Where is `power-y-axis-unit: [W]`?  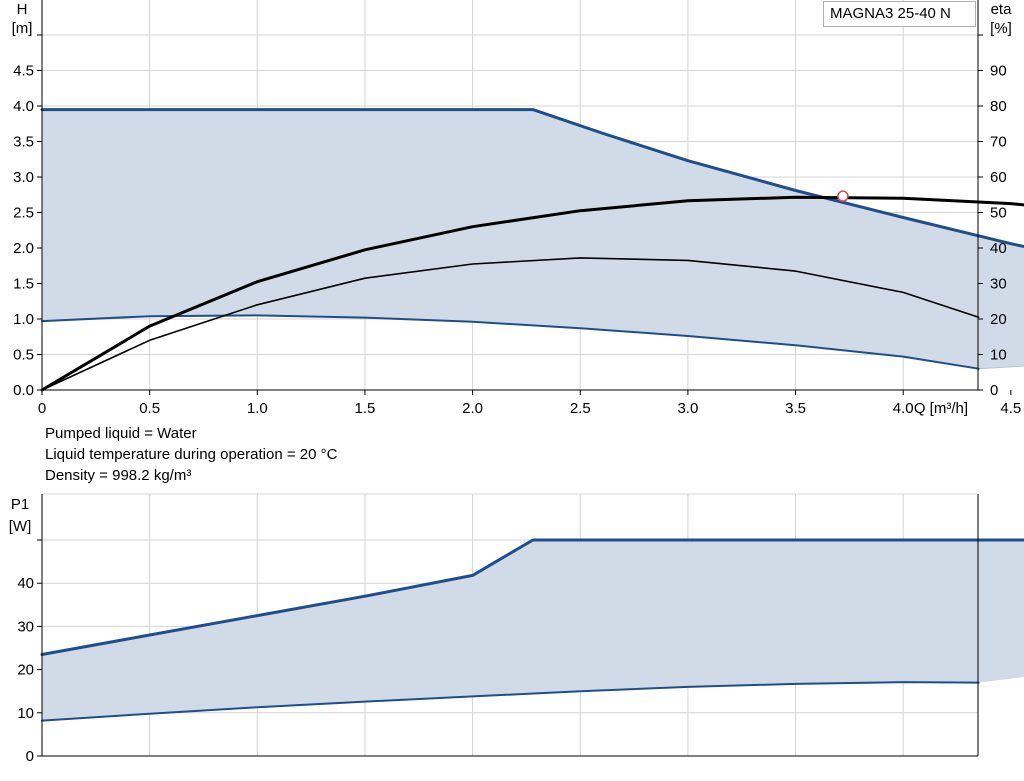
power-y-axis-unit: [W] is located at coordinates (20, 526).